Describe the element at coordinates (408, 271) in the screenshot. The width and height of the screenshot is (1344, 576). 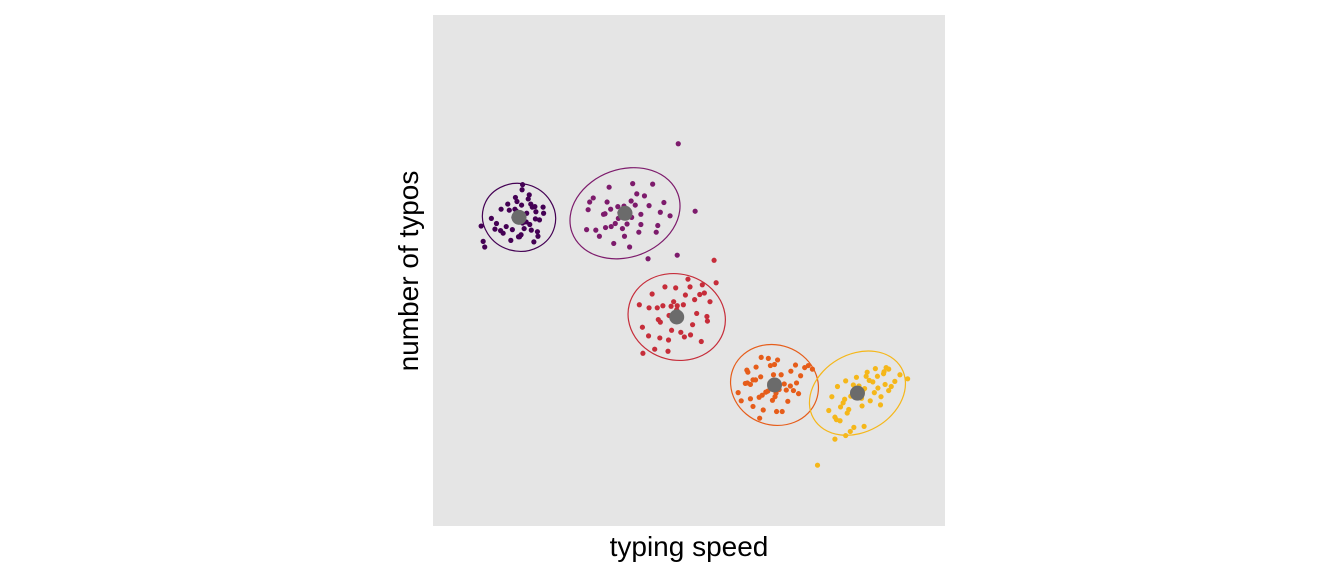
I see `y-axis-label: number of typos` at that location.